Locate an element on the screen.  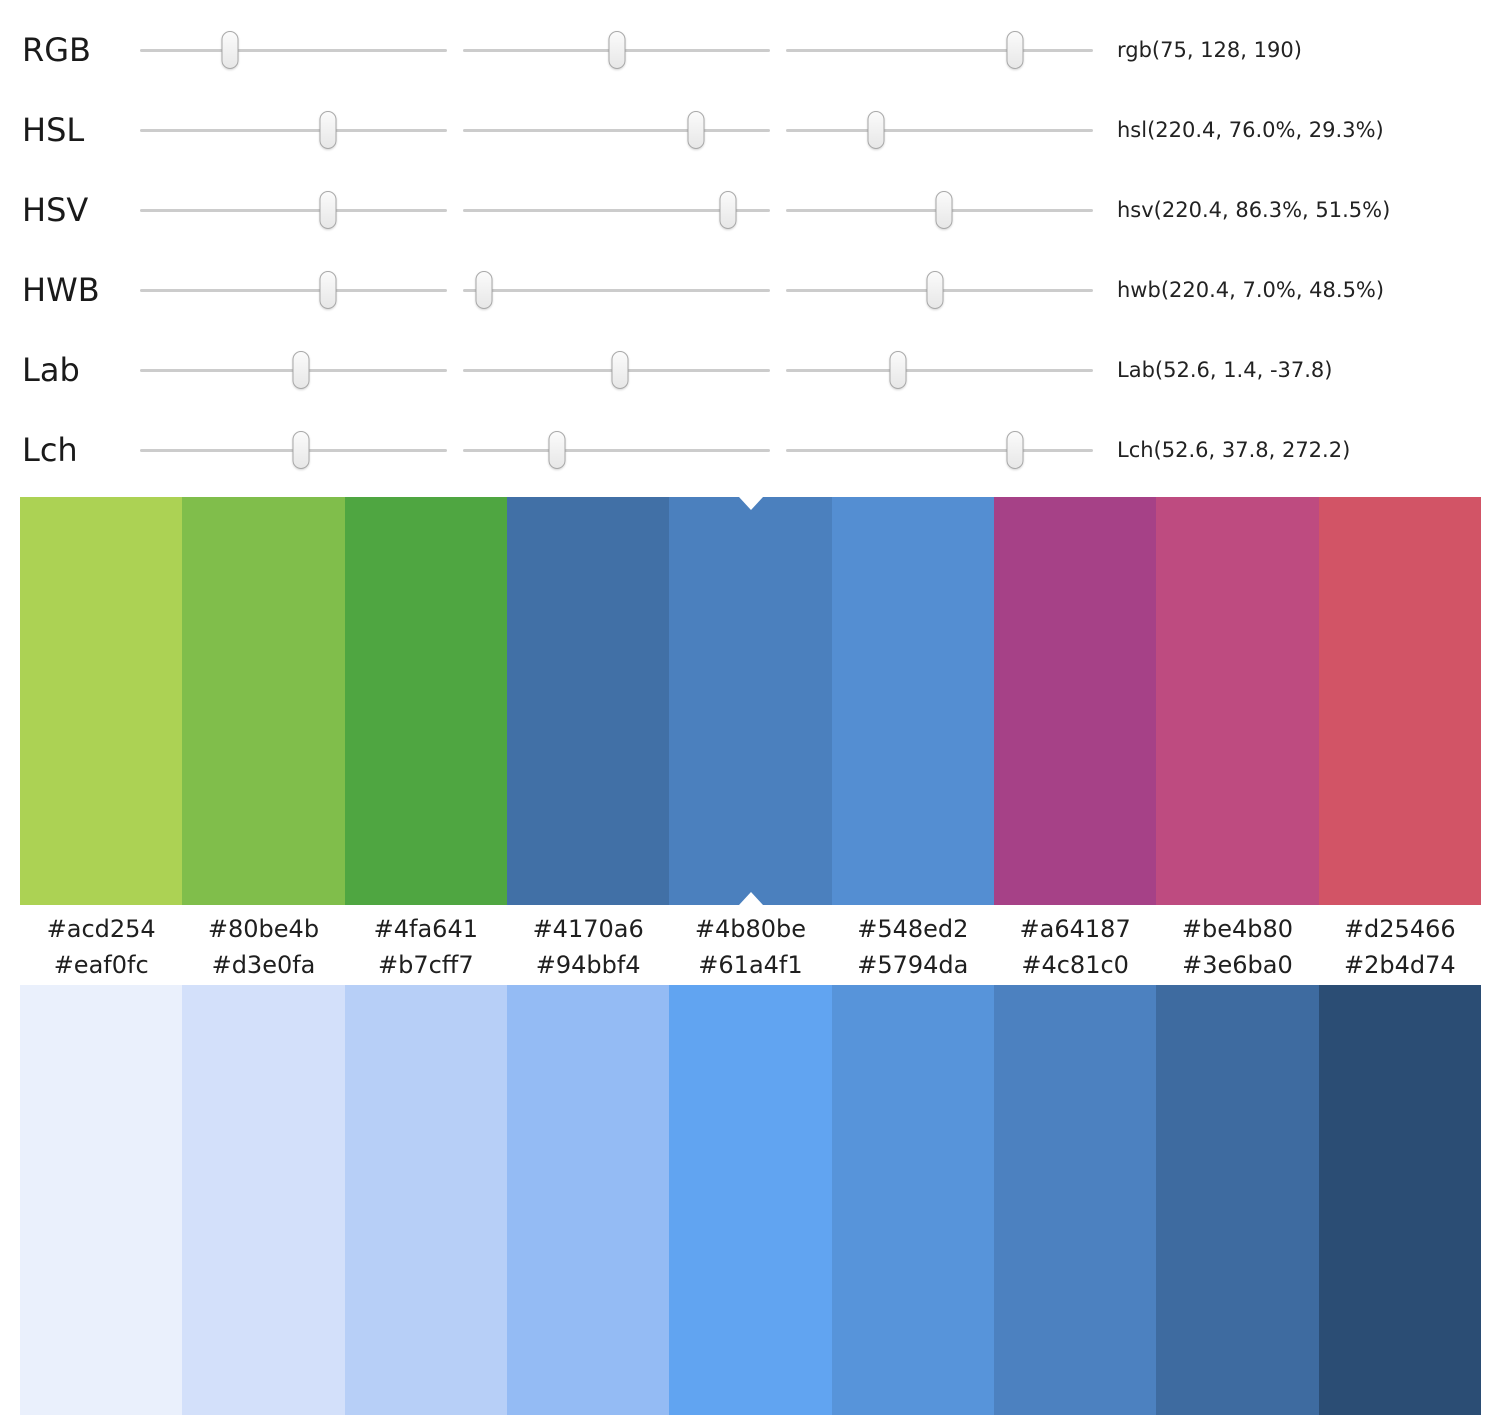
hue-hex-label-5: #4b80be is located at coordinates (750, 929).